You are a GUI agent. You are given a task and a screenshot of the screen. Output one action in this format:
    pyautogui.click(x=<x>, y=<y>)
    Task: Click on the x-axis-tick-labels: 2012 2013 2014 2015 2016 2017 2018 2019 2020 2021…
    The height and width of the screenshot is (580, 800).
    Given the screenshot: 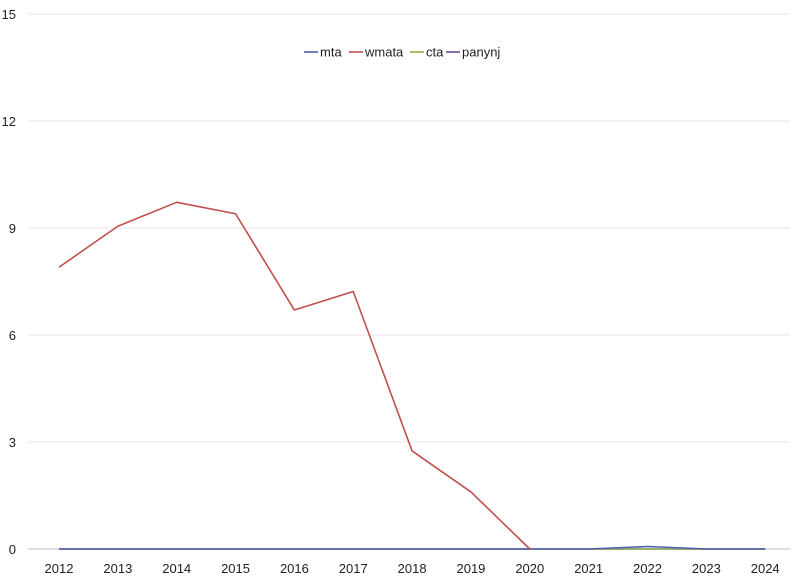 What is the action you would take?
    pyautogui.click(x=412, y=568)
    